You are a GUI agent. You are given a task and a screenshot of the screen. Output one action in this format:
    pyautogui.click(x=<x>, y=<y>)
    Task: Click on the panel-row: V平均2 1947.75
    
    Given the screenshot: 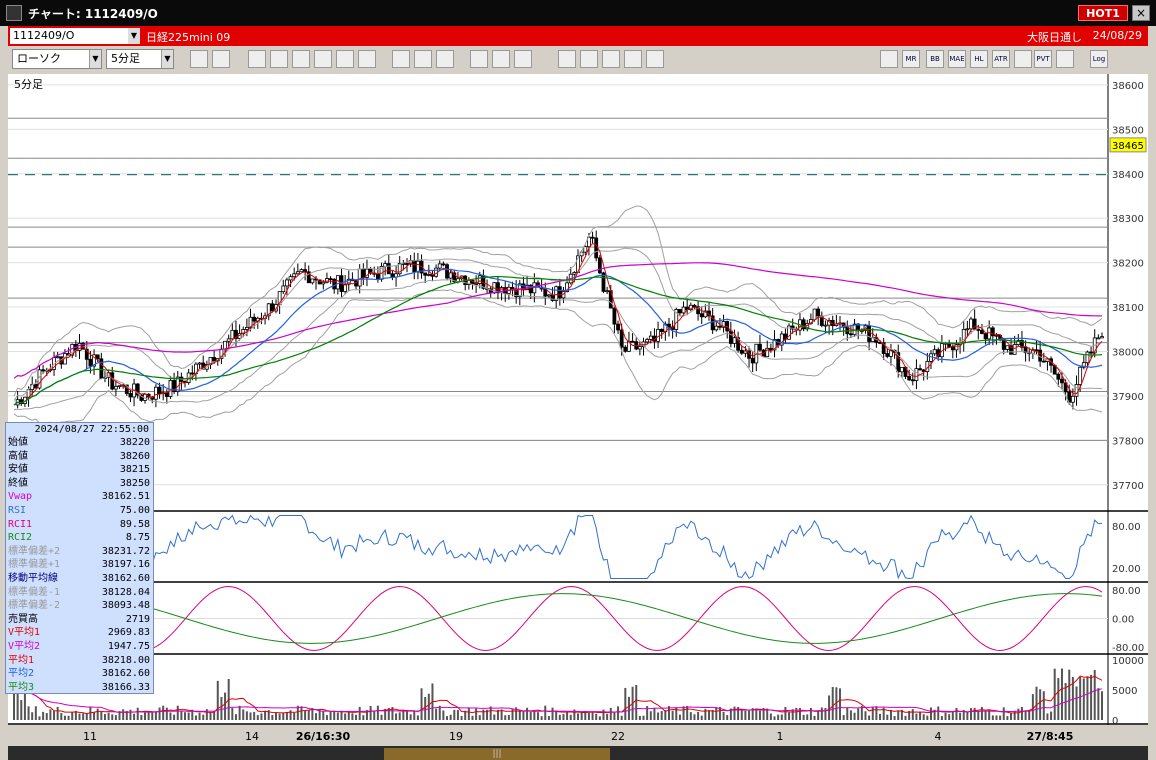 What is the action you would take?
    pyautogui.click(x=79, y=647)
    